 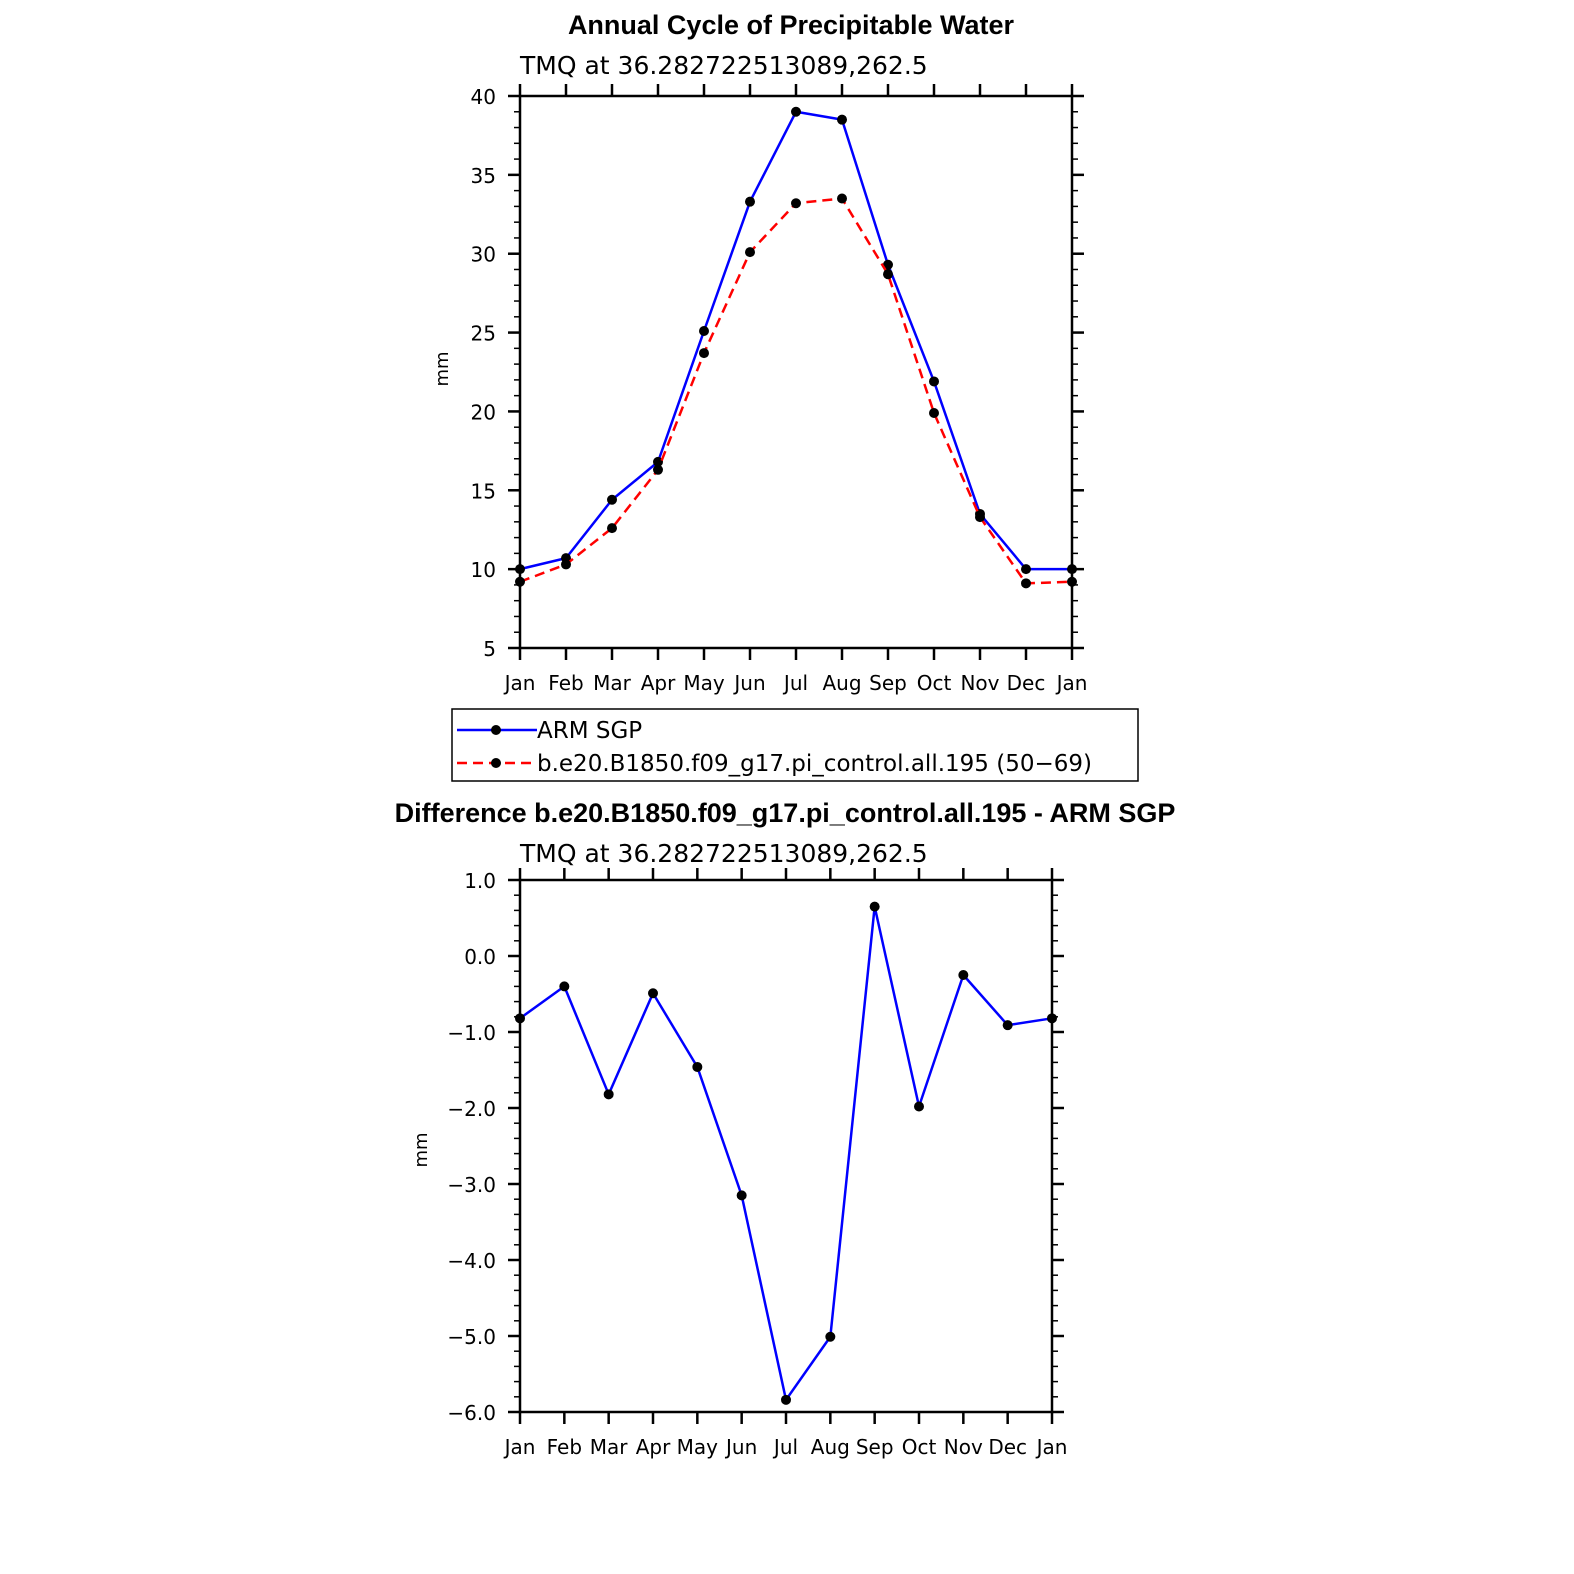 What do you see at coordinates (471, 1261) in the screenshot?
I see `bottom-chart-ytick-label: −4.0` at bounding box center [471, 1261].